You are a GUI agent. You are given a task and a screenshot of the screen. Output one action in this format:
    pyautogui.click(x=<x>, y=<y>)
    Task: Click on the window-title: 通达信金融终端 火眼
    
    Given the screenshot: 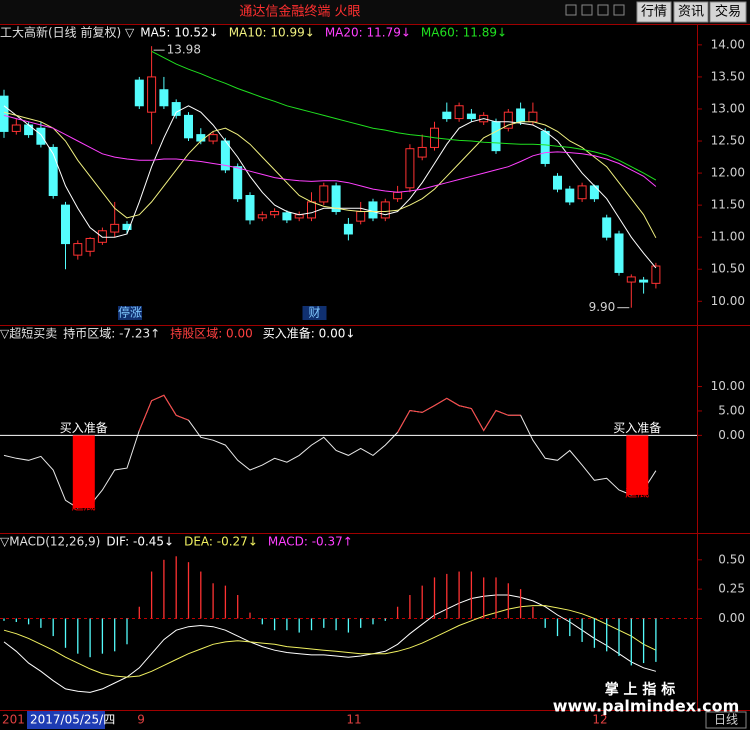 What is the action you would take?
    pyautogui.click(x=299, y=12)
    